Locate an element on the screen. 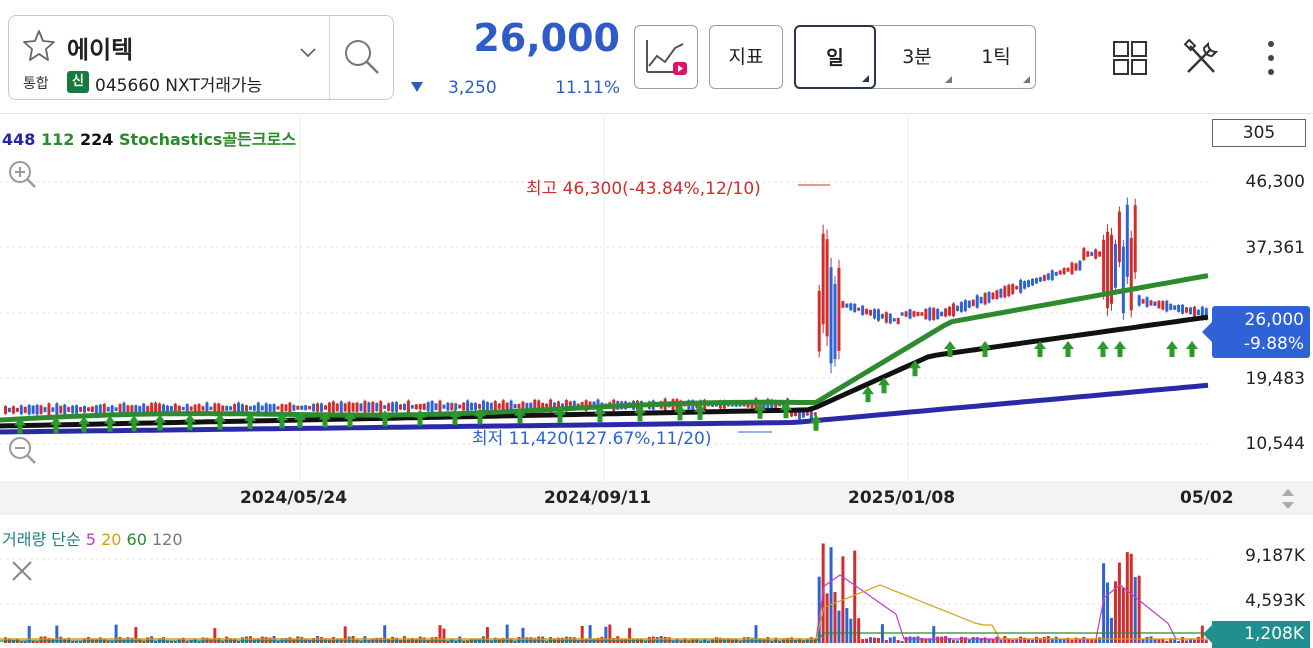  zoom-out-icon is located at coordinates (22, 450).